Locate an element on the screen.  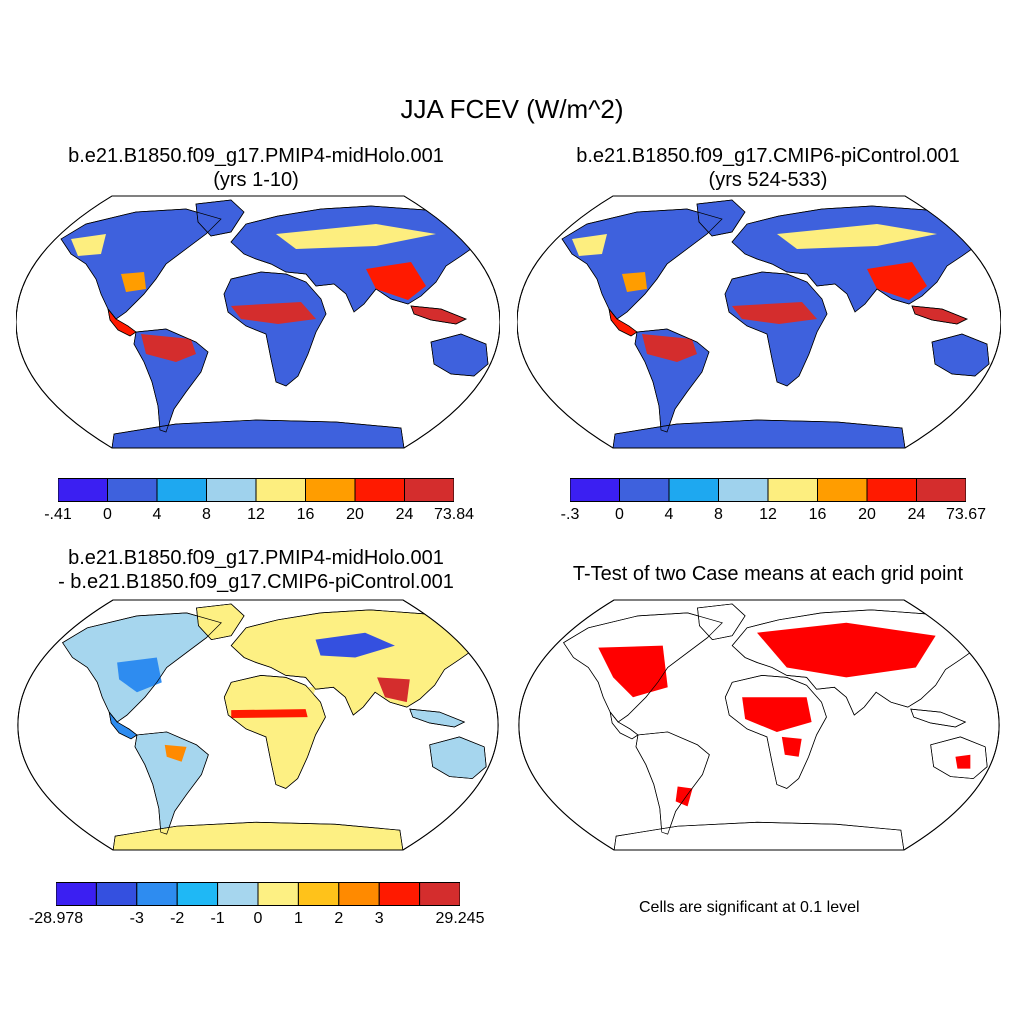
colorbar-1-label-3: 8 is located at coordinates (206, 514).